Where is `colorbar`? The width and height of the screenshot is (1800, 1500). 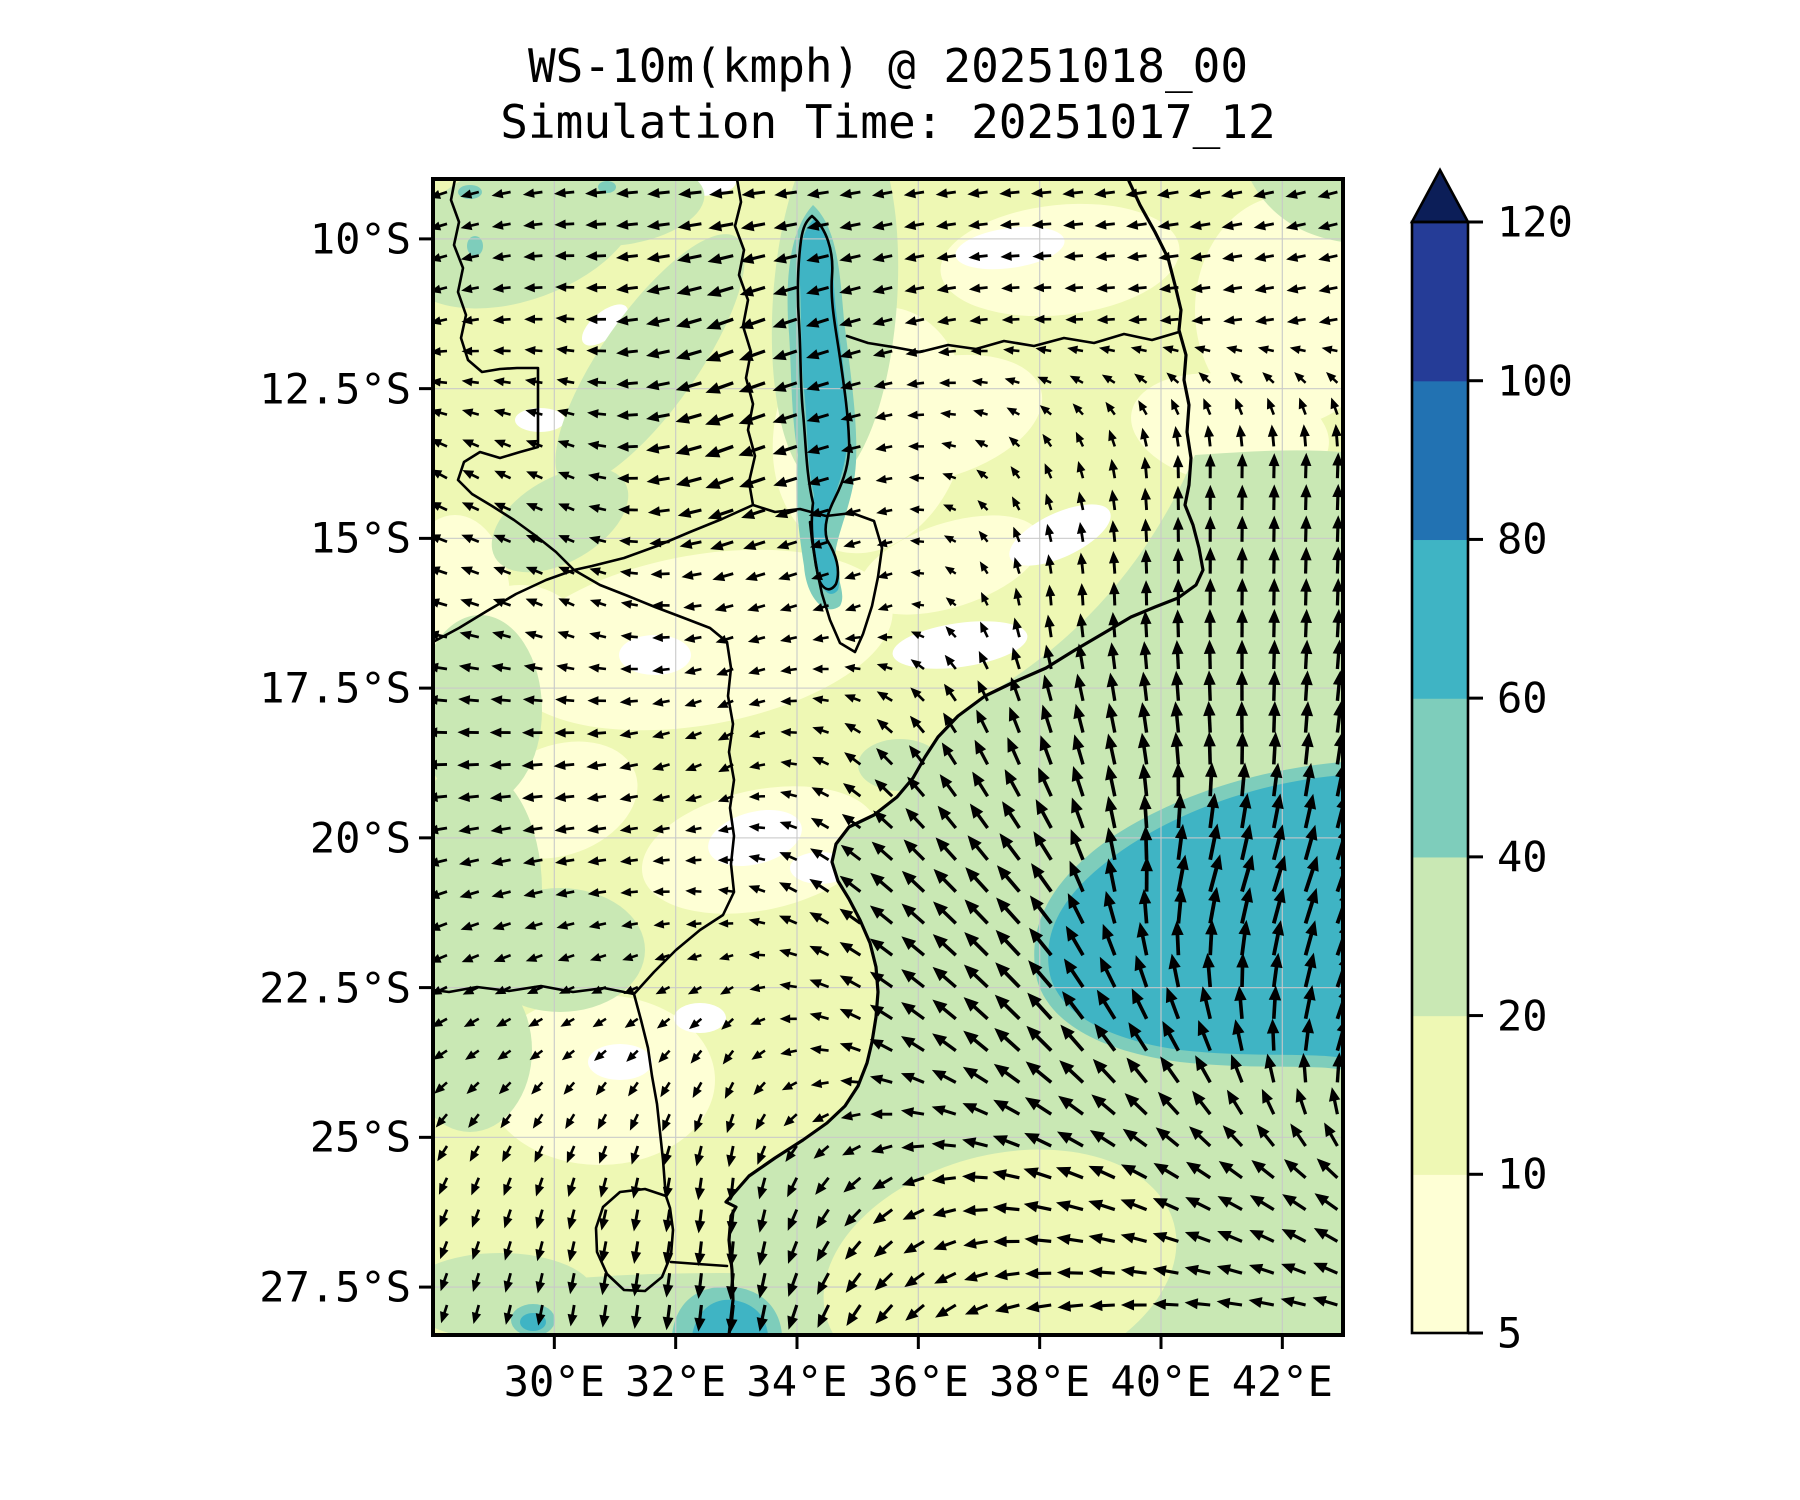 colorbar is located at coordinates (1446, 751).